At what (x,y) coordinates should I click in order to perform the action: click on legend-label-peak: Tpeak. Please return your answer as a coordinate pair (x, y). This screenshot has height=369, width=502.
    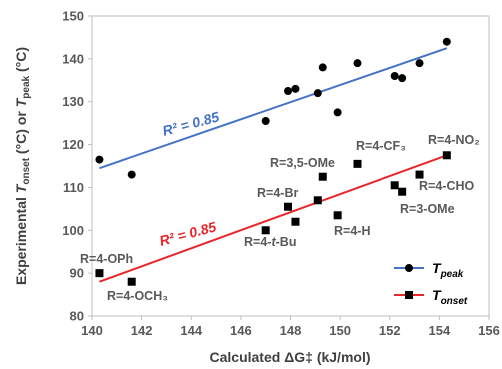
    Looking at the image, I should click on (448, 270).